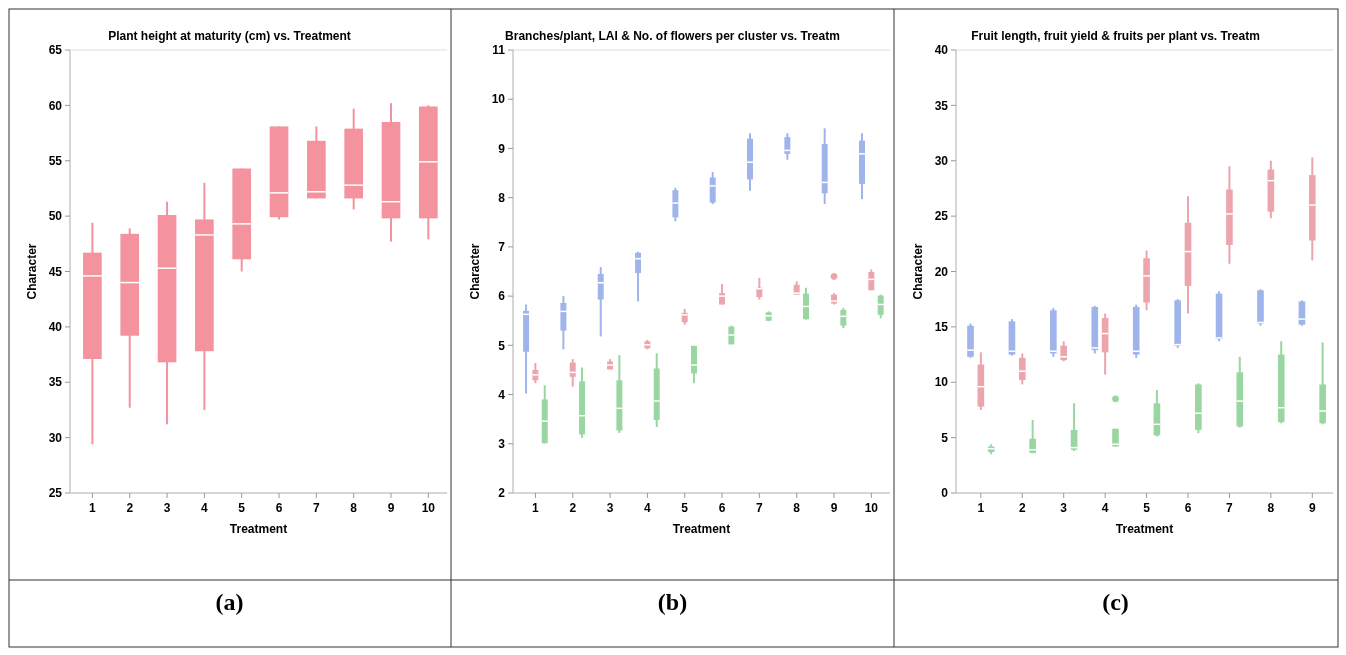  I want to click on chart-title: Plant height at maturity (cm) vs. Treatment, so click(229, 36).